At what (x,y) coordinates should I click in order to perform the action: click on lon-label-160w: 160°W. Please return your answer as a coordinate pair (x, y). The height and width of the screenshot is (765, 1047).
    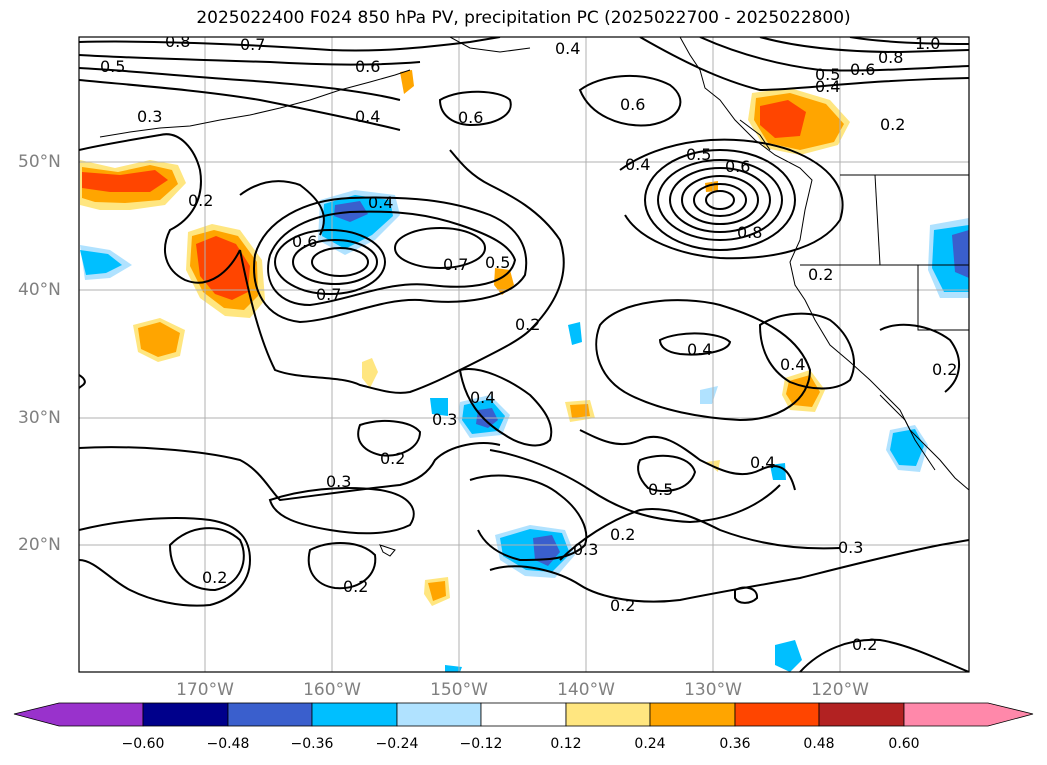
    Looking at the image, I should click on (332, 690).